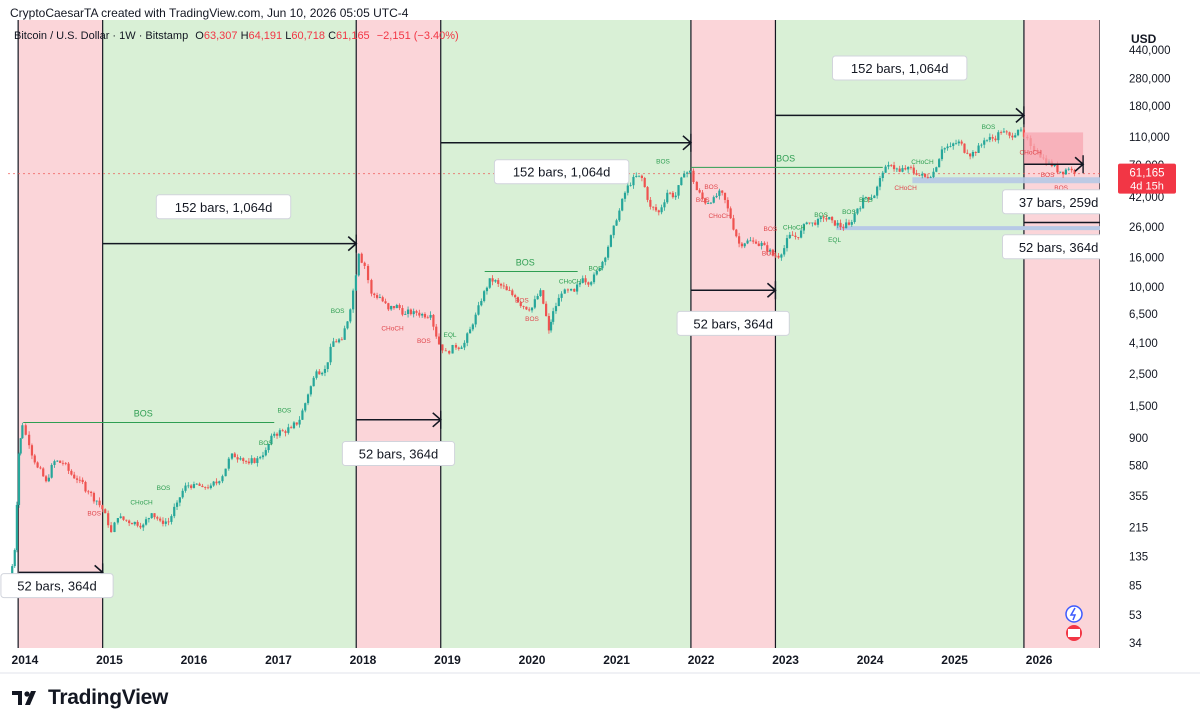 The width and height of the screenshot is (1200, 725). Describe the element at coordinates (398, 454) in the screenshot. I see `measure-label-box` at that location.